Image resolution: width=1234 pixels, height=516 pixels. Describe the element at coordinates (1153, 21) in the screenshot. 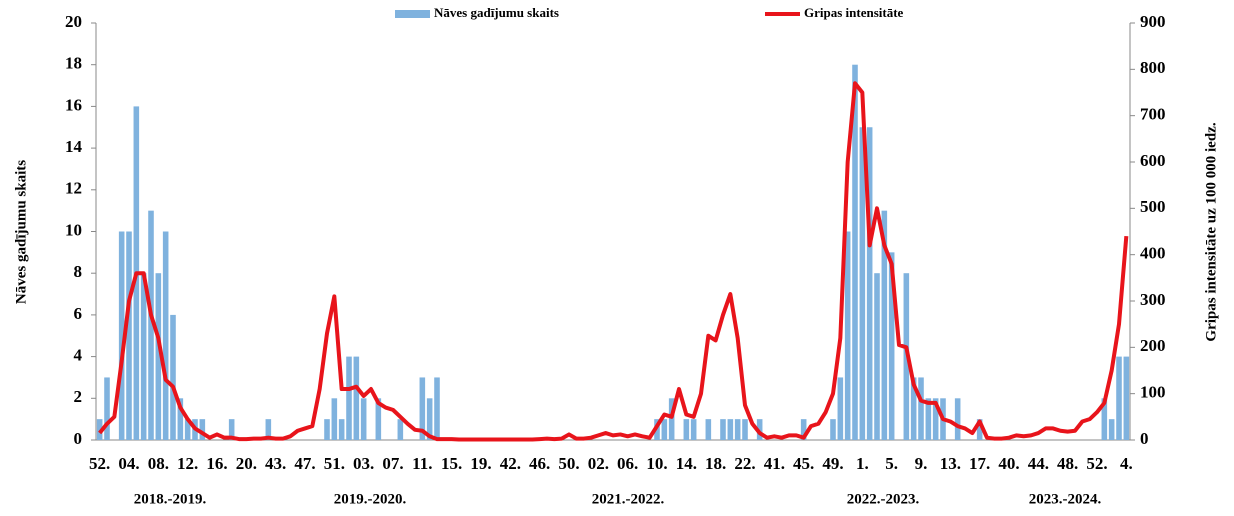

I see `y2-tick-label: 900` at that location.